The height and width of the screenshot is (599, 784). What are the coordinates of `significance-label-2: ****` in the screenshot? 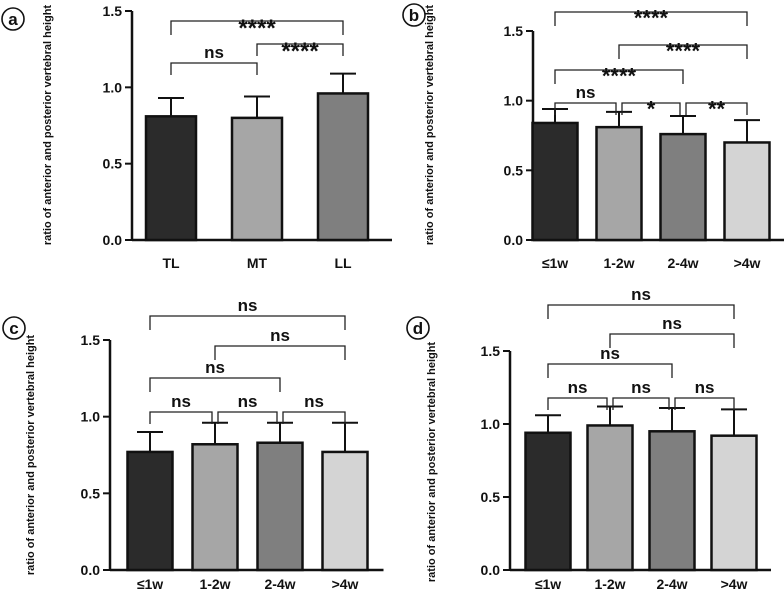 It's located at (257, 28).